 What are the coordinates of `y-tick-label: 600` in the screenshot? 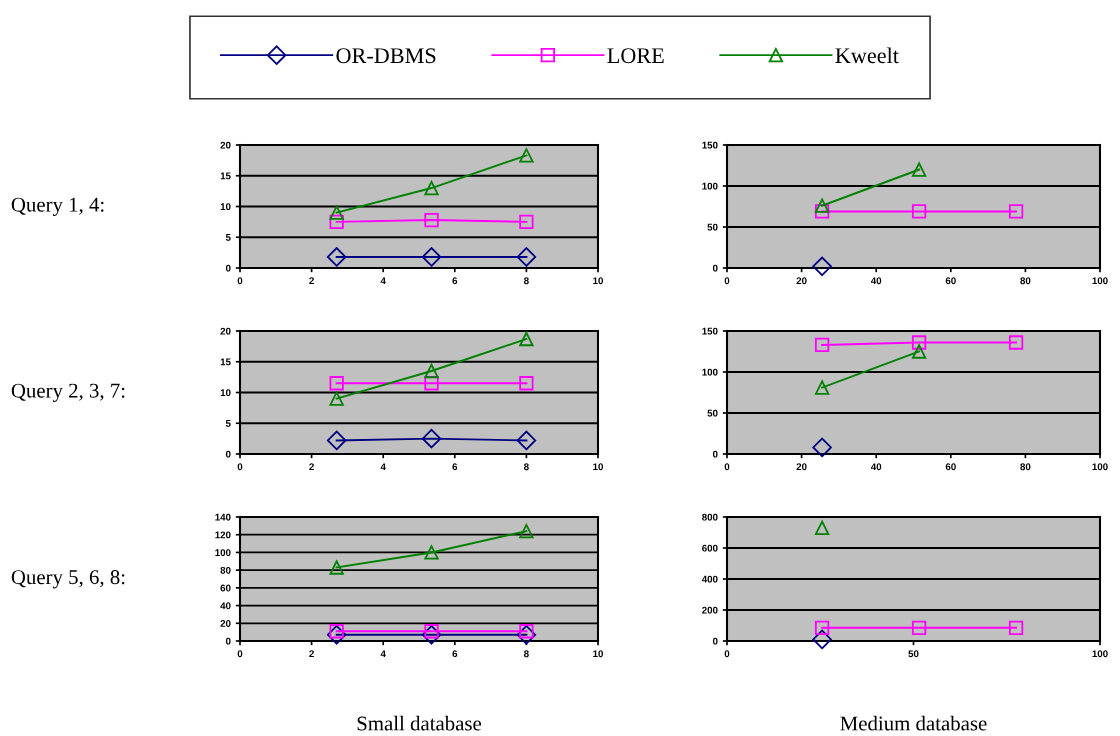 It's located at (710, 548).